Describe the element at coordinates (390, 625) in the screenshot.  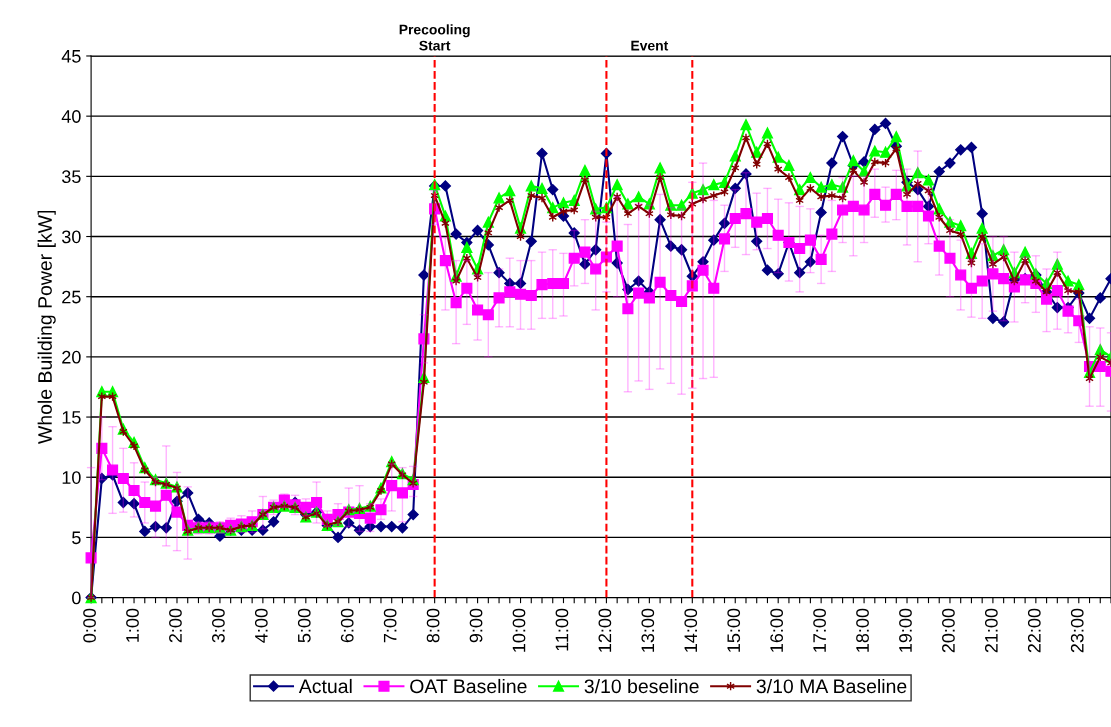
I see `x-tick-label: 7:00` at that location.